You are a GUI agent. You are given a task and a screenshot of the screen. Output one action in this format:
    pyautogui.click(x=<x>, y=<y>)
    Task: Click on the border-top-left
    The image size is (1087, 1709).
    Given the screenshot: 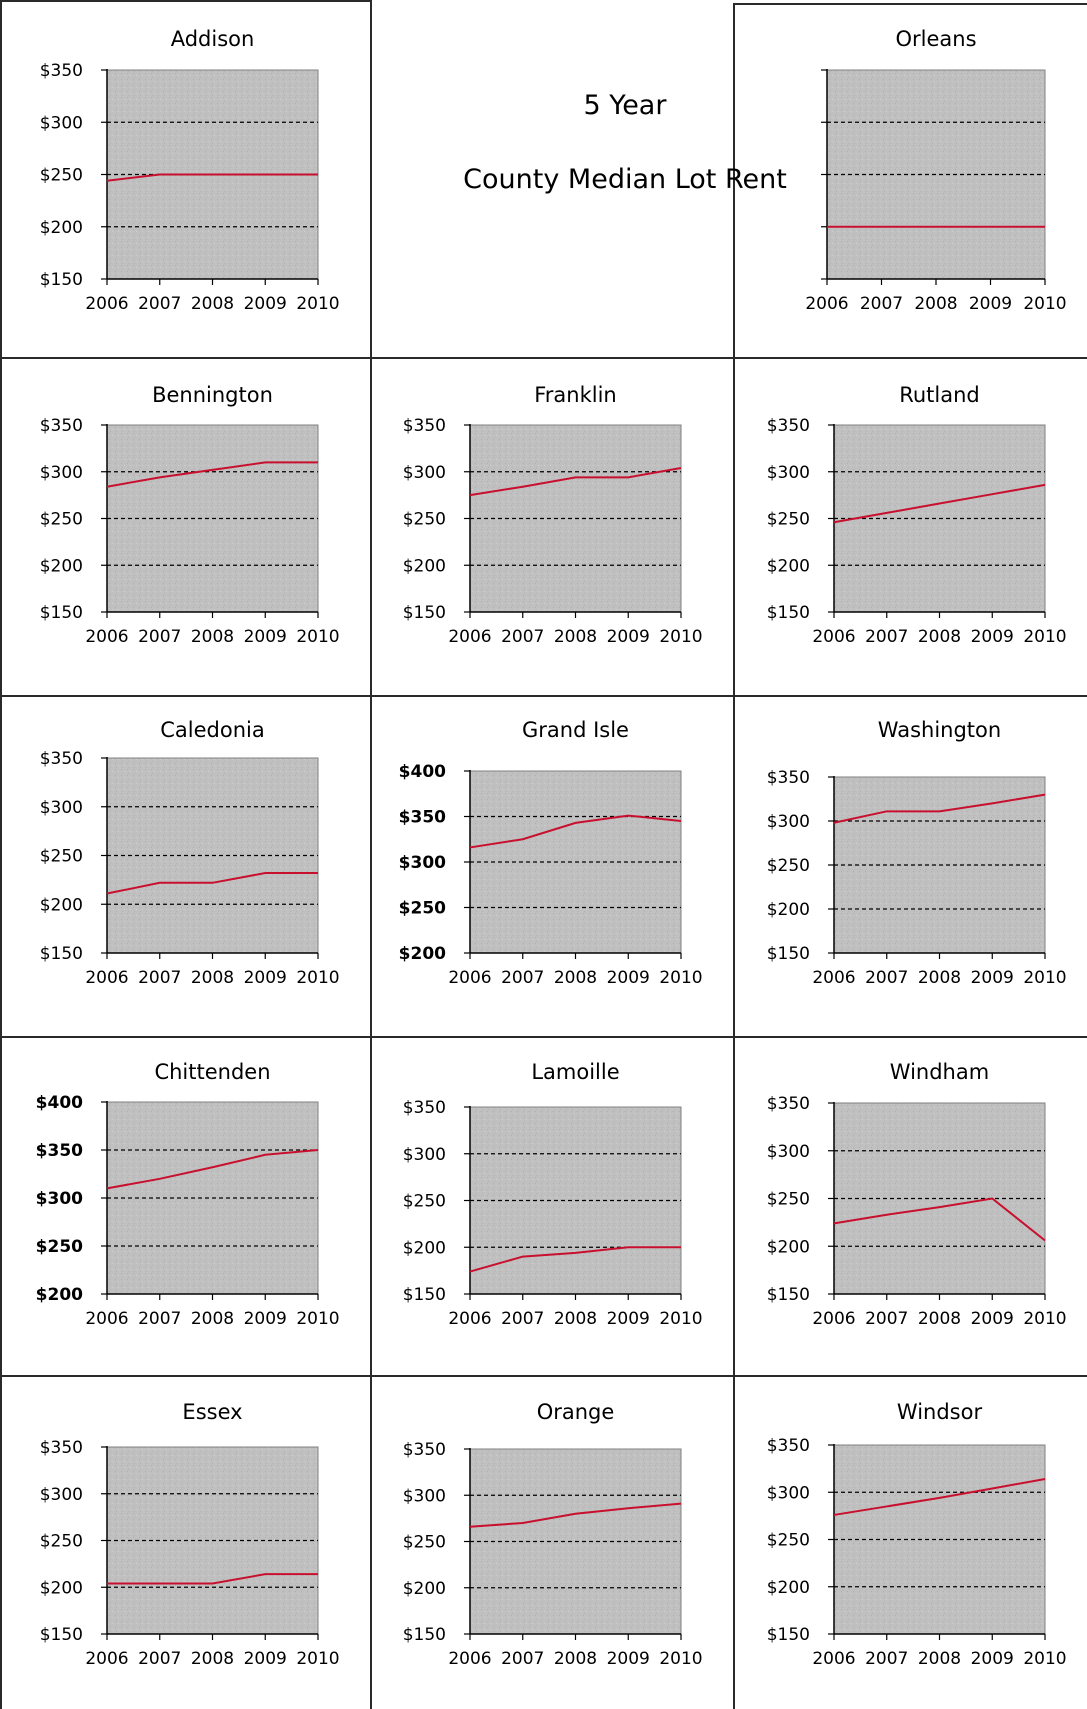 What is the action you would take?
    pyautogui.click(x=185, y=1)
    